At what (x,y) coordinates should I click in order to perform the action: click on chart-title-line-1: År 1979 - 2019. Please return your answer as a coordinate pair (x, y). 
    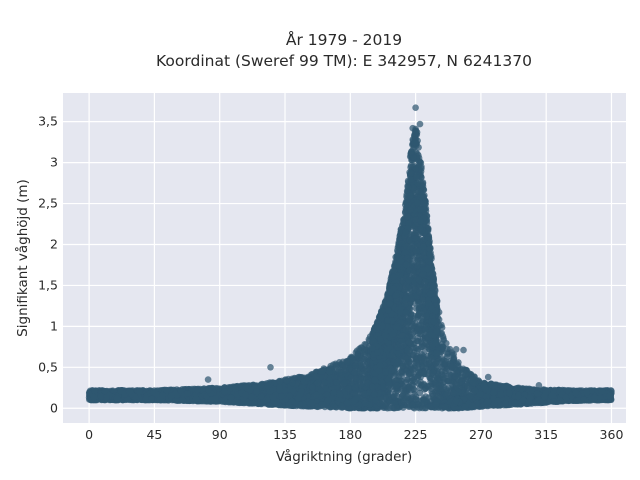
    Looking at the image, I should click on (344, 39).